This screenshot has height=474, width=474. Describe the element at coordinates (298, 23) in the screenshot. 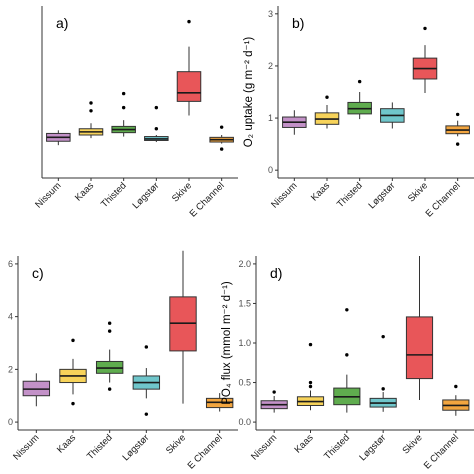

I see `panel-label: b)` at that location.